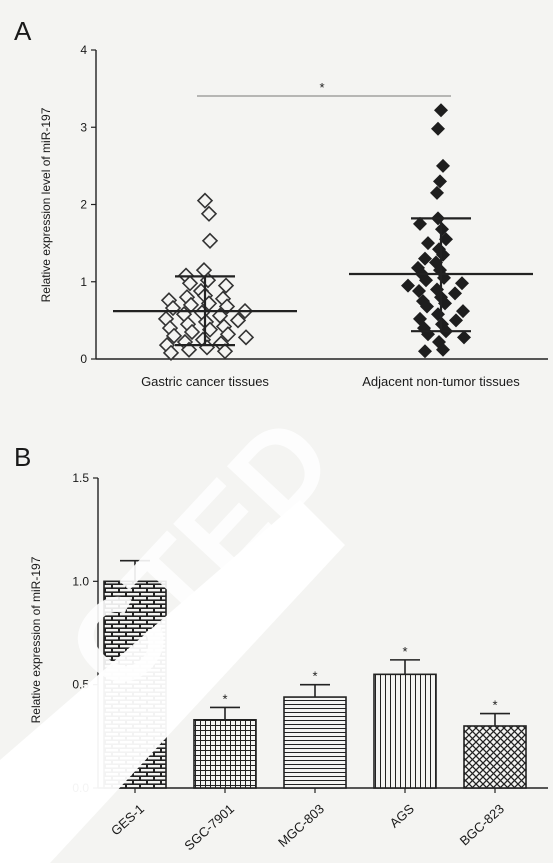 This screenshot has height=863, width=553. What do you see at coordinates (46, 204) in the screenshot?
I see `y-axis-label: Relative expression level of miR-197` at bounding box center [46, 204].